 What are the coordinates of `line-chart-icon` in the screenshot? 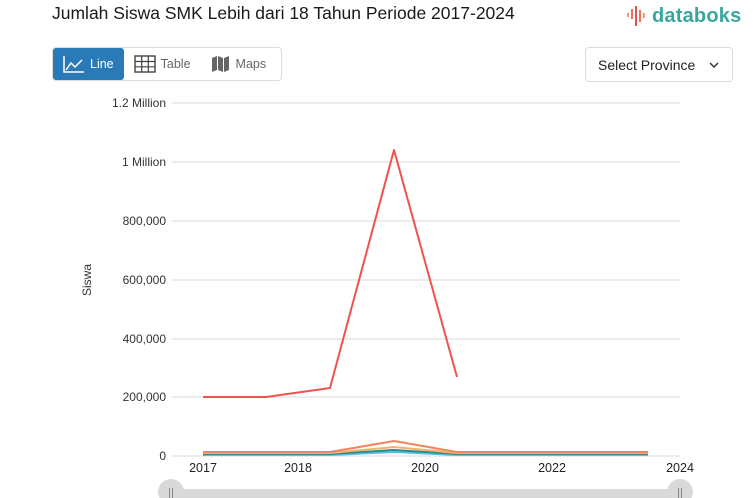 It's located at (73, 64).